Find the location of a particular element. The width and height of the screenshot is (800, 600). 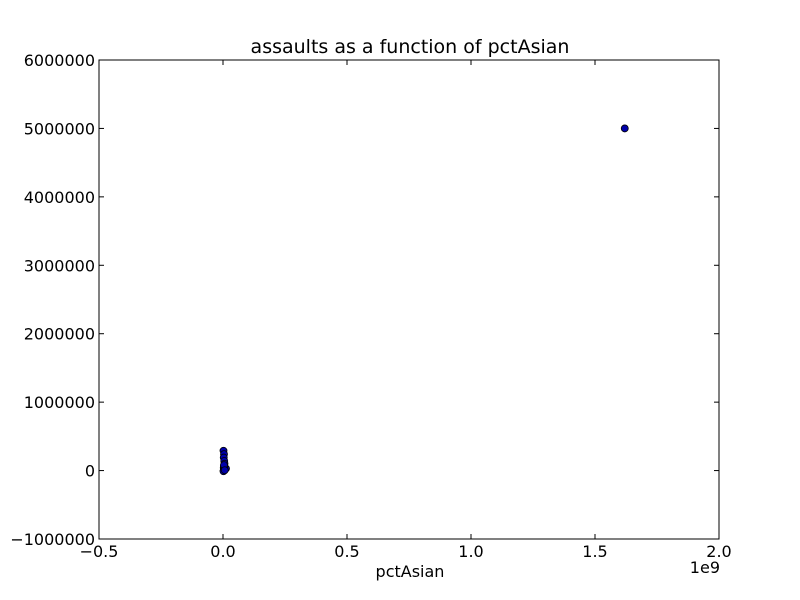

x-axis-label: pctAsian is located at coordinates (410, 571).